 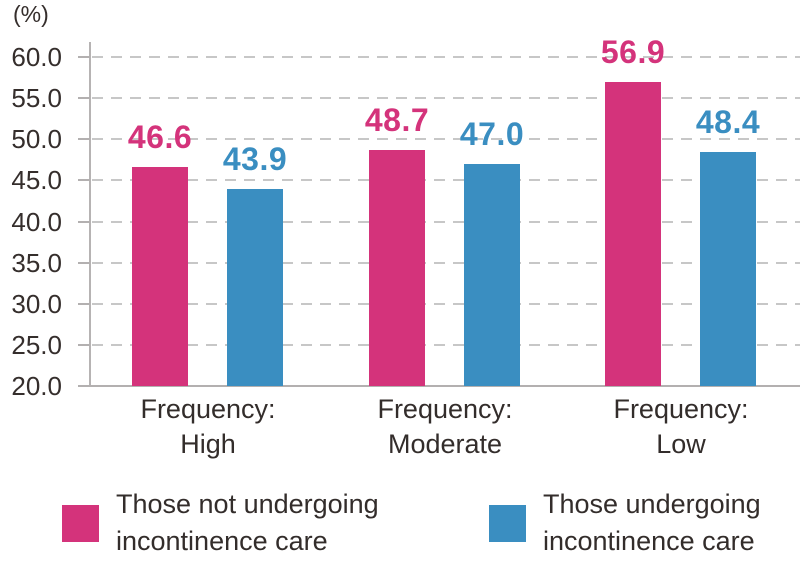 What do you see at coordinates (445, 427) in the screenshot?
I see `x-category-label-1: Frequency: Moderate` at bounding box center [445, 427].